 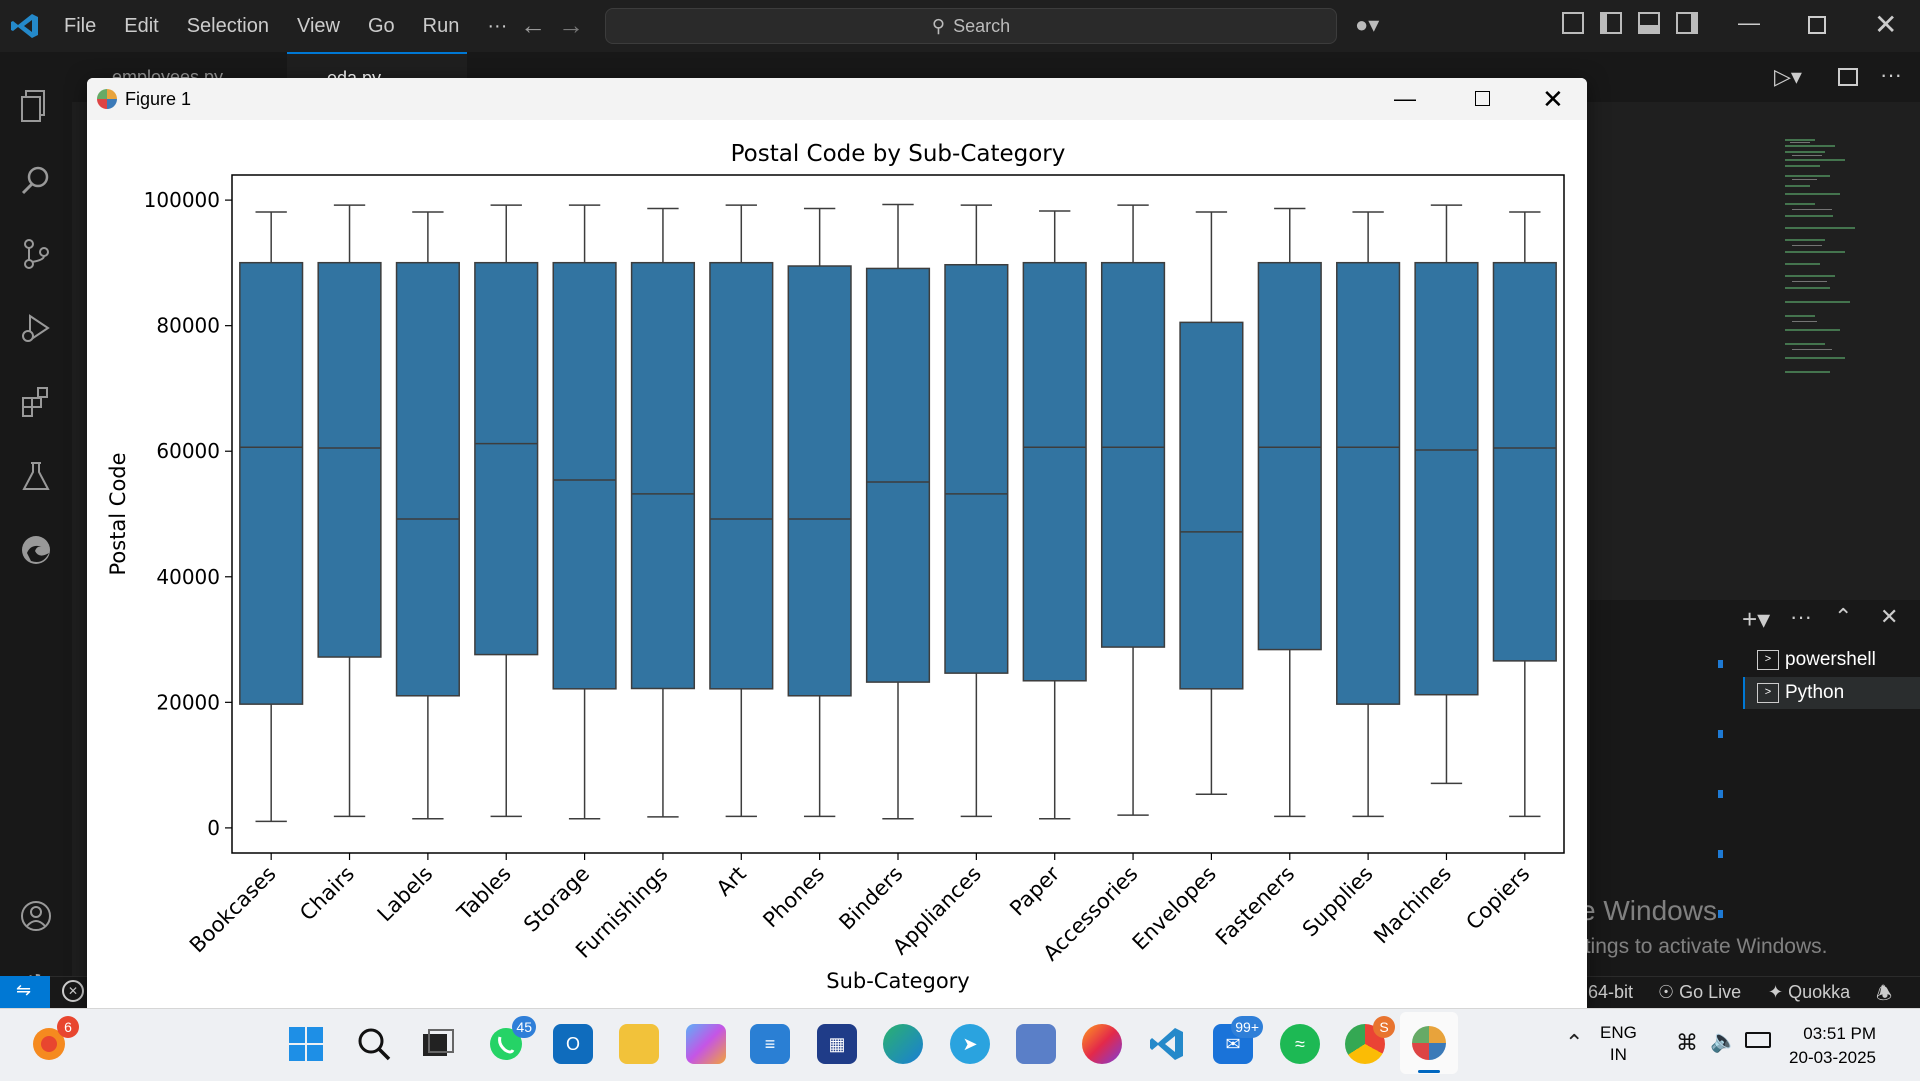 What do you see at coordinates (188, 451) in the screenshot?
I see `y-tick-label: 60000` at bounding box center [188, 451].